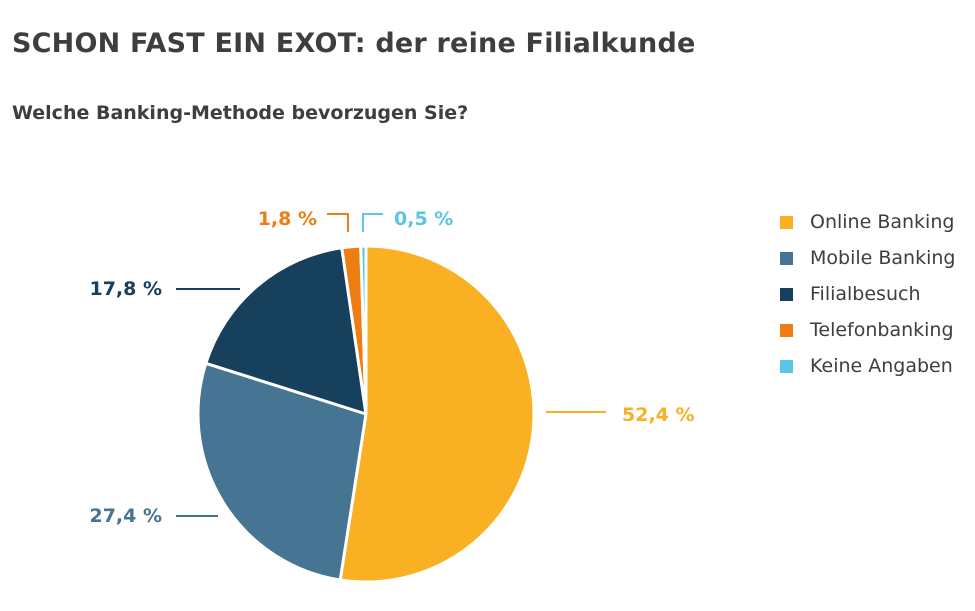  Describe the element at coordinates (372, 222) in the screenshot. I see `leader-line-keine-angaben` at that location.